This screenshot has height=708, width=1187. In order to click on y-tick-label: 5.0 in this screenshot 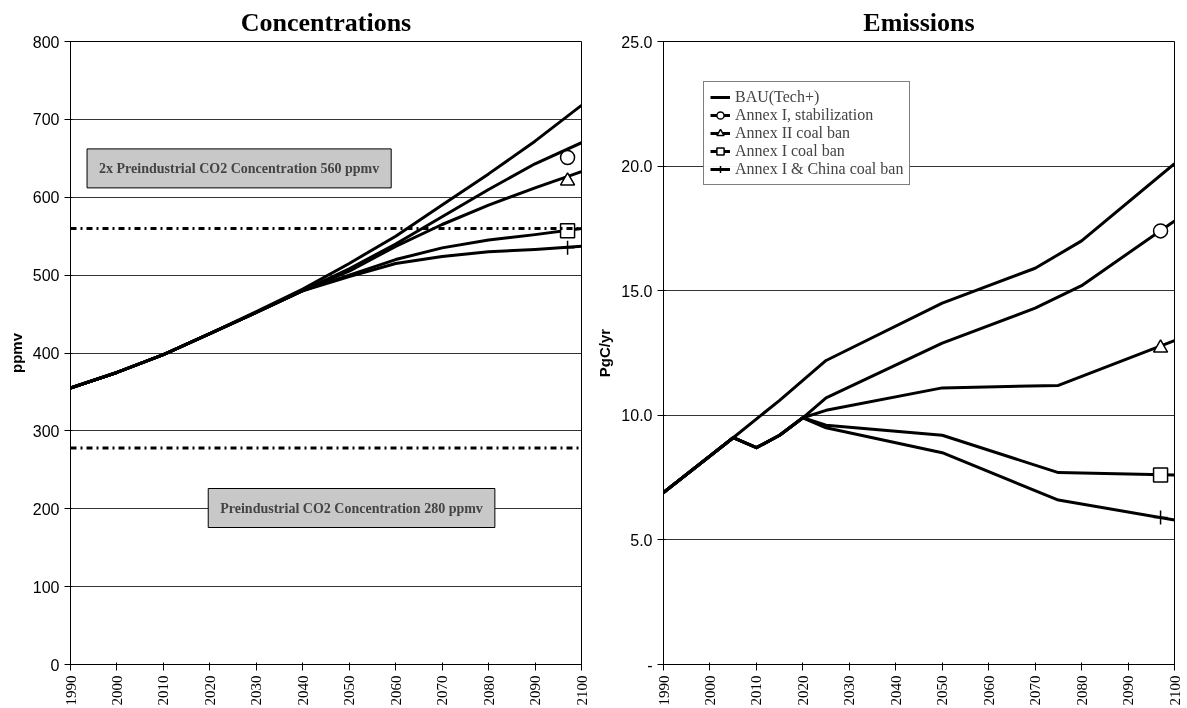, I will do `click(641, 540)`.